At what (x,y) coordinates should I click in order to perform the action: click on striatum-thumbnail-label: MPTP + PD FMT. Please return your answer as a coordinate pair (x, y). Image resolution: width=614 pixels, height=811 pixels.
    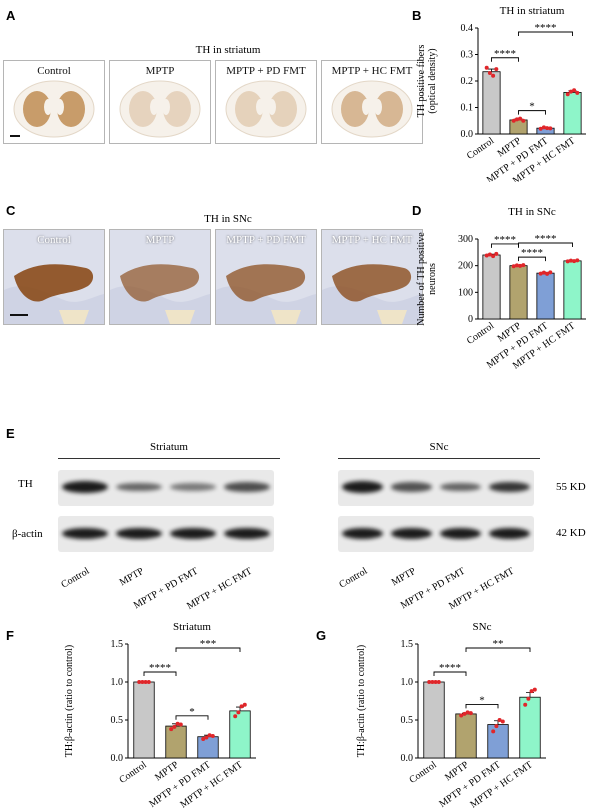
    Looking at the image, I should click on (266, 71).